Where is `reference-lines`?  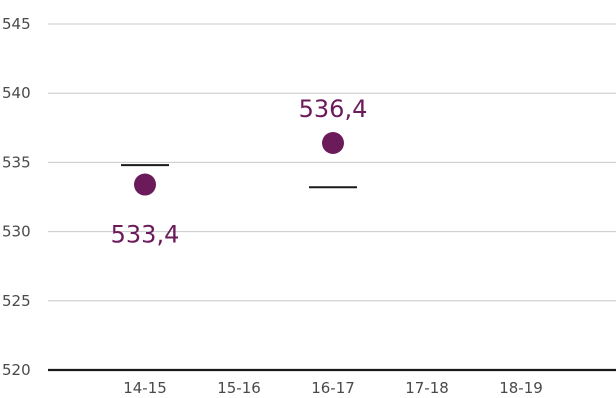 reference-lines is located at coordinates (239, 176).